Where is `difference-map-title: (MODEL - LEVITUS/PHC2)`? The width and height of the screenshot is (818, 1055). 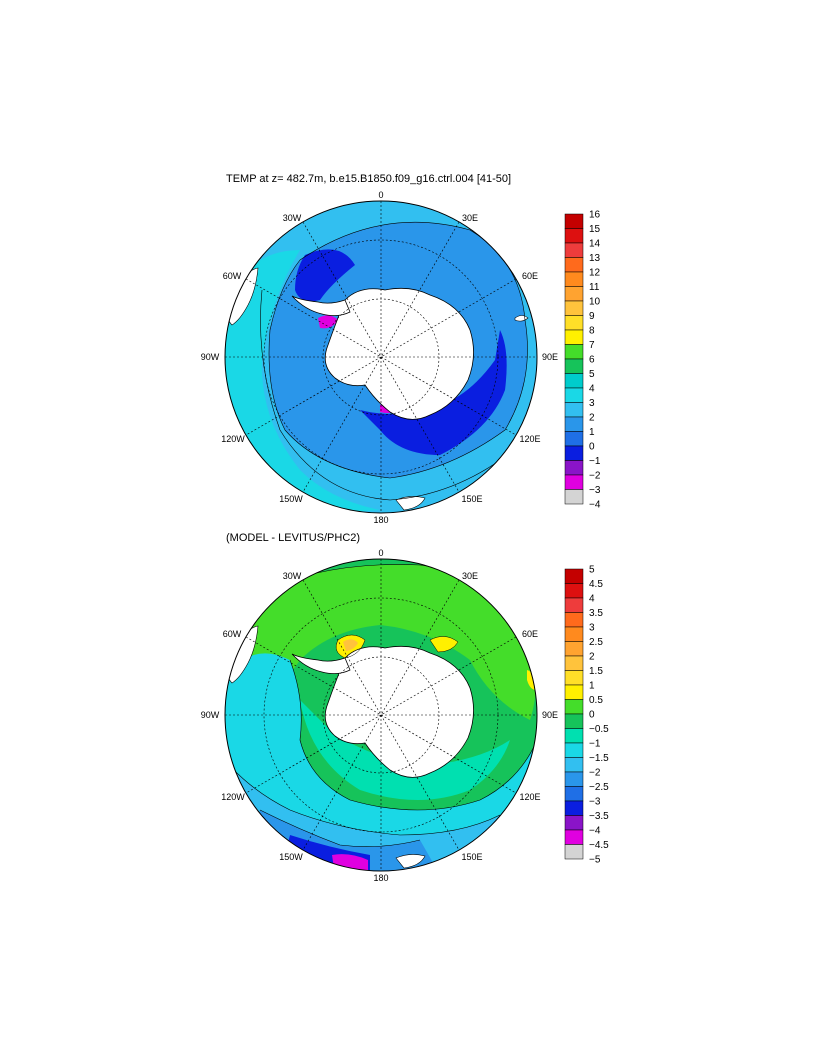 difference-map-title: (MODEL - LEVITUS/PHC2) is located at coordinates (293, 538).